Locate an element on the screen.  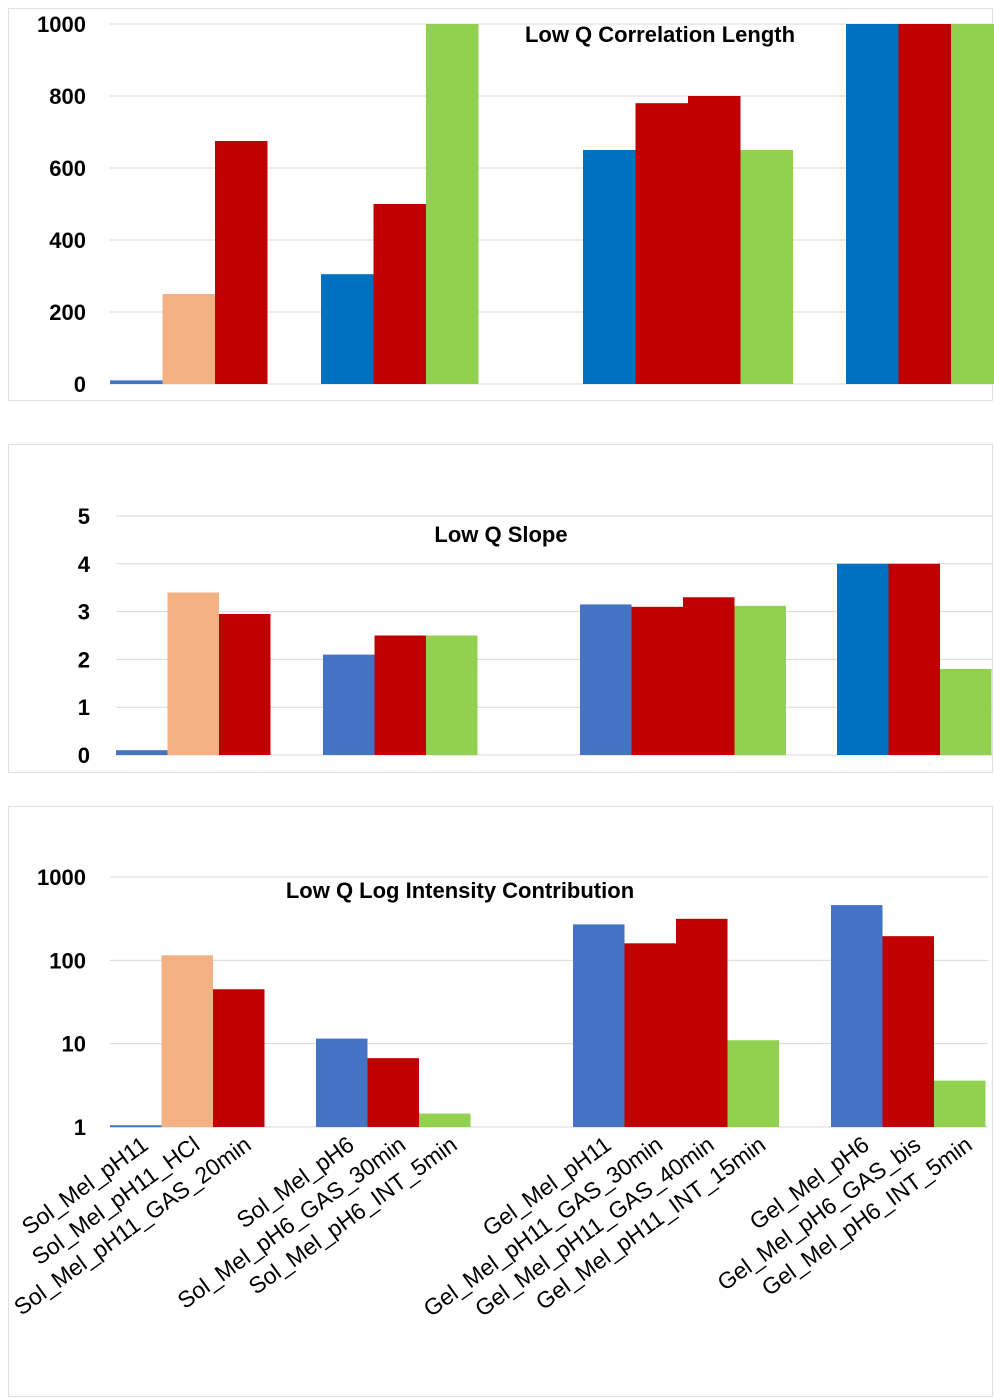
y-tick-label: 4 is located at coordinates (84, 564).